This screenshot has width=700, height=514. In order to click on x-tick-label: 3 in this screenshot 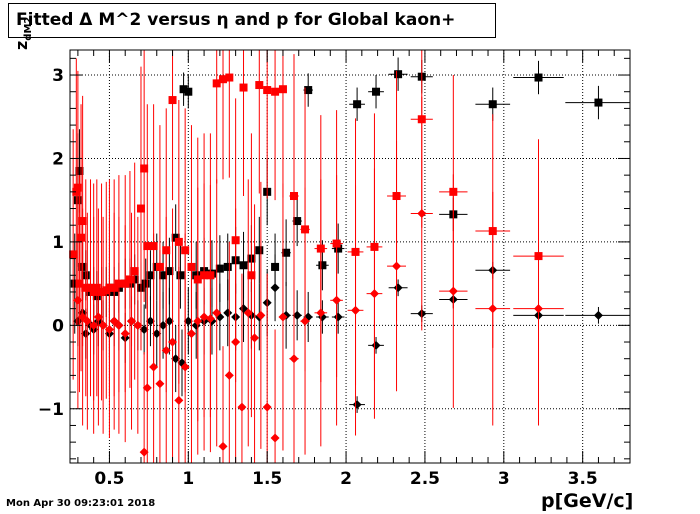, I will do `click(504, 479)`.